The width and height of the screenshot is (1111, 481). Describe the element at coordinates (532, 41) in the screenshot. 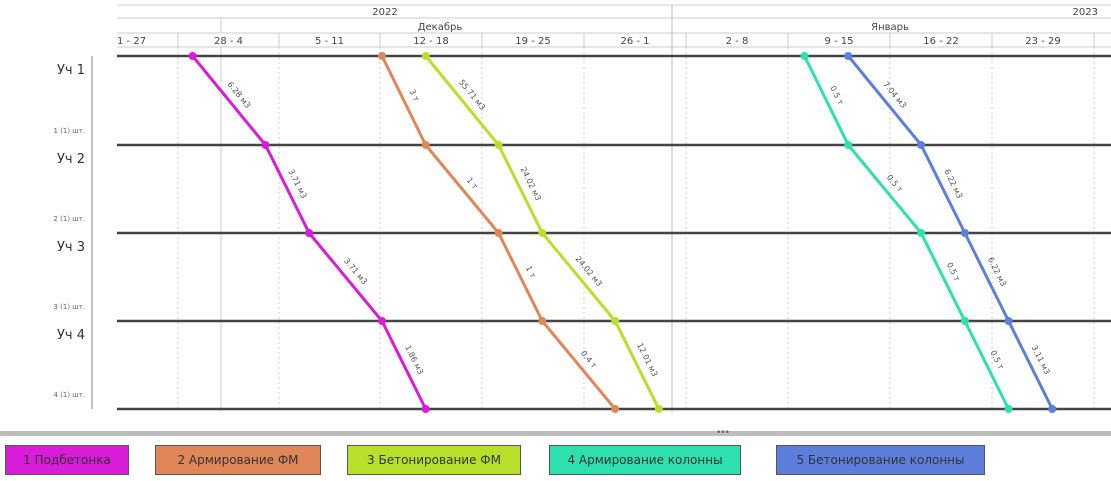

I see `week-label: 19 - 25` at that location.